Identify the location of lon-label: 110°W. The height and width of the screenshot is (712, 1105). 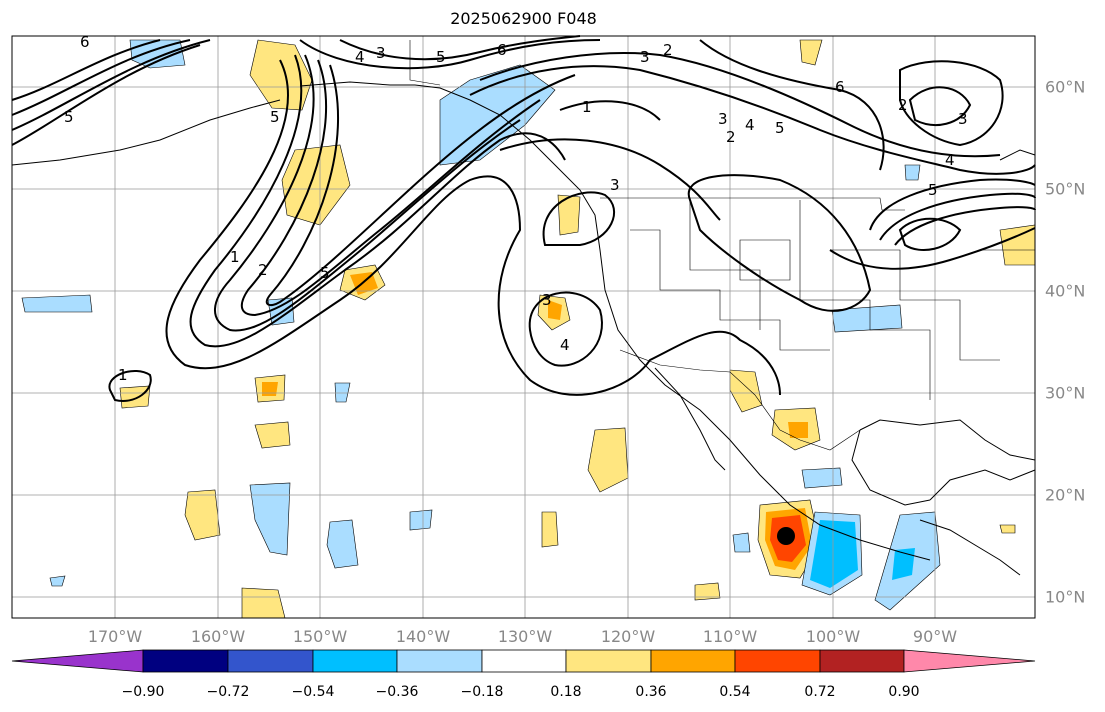
(730, 636).